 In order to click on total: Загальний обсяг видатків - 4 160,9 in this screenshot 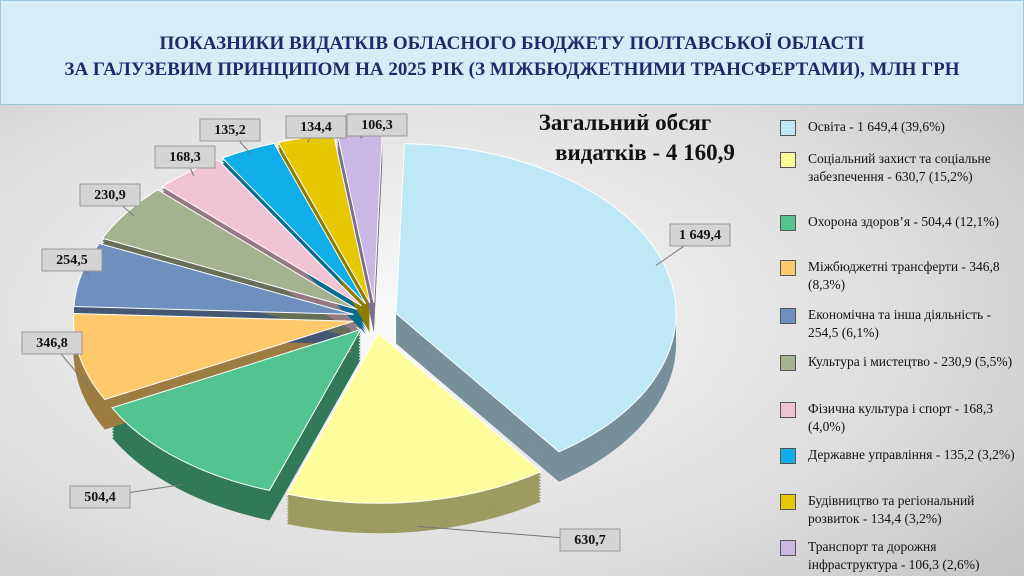, I will do `click(625, 138)`.